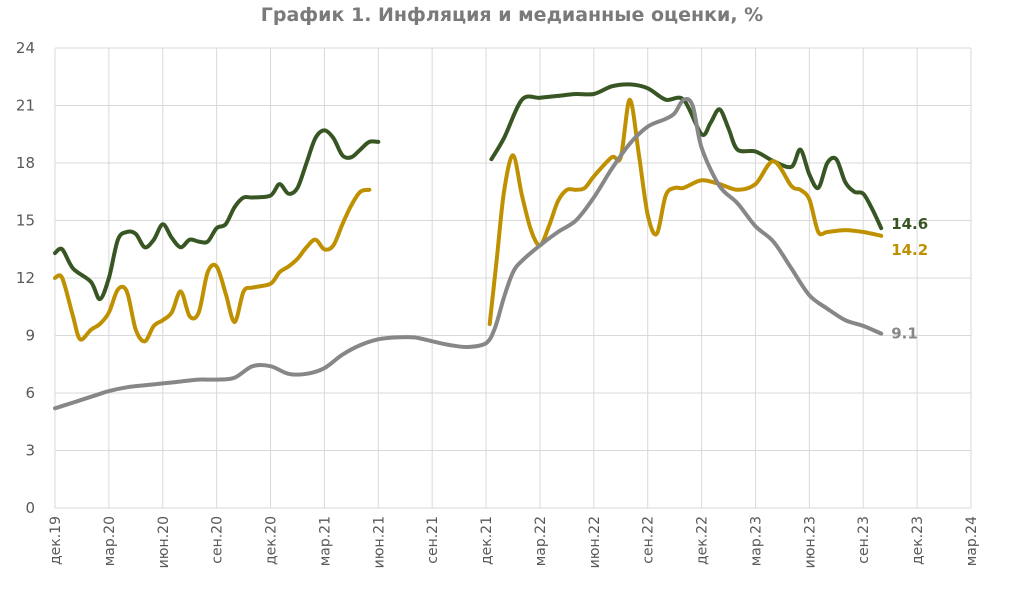  I want to click on x-tick-label: мар.21, so click(325, 541).